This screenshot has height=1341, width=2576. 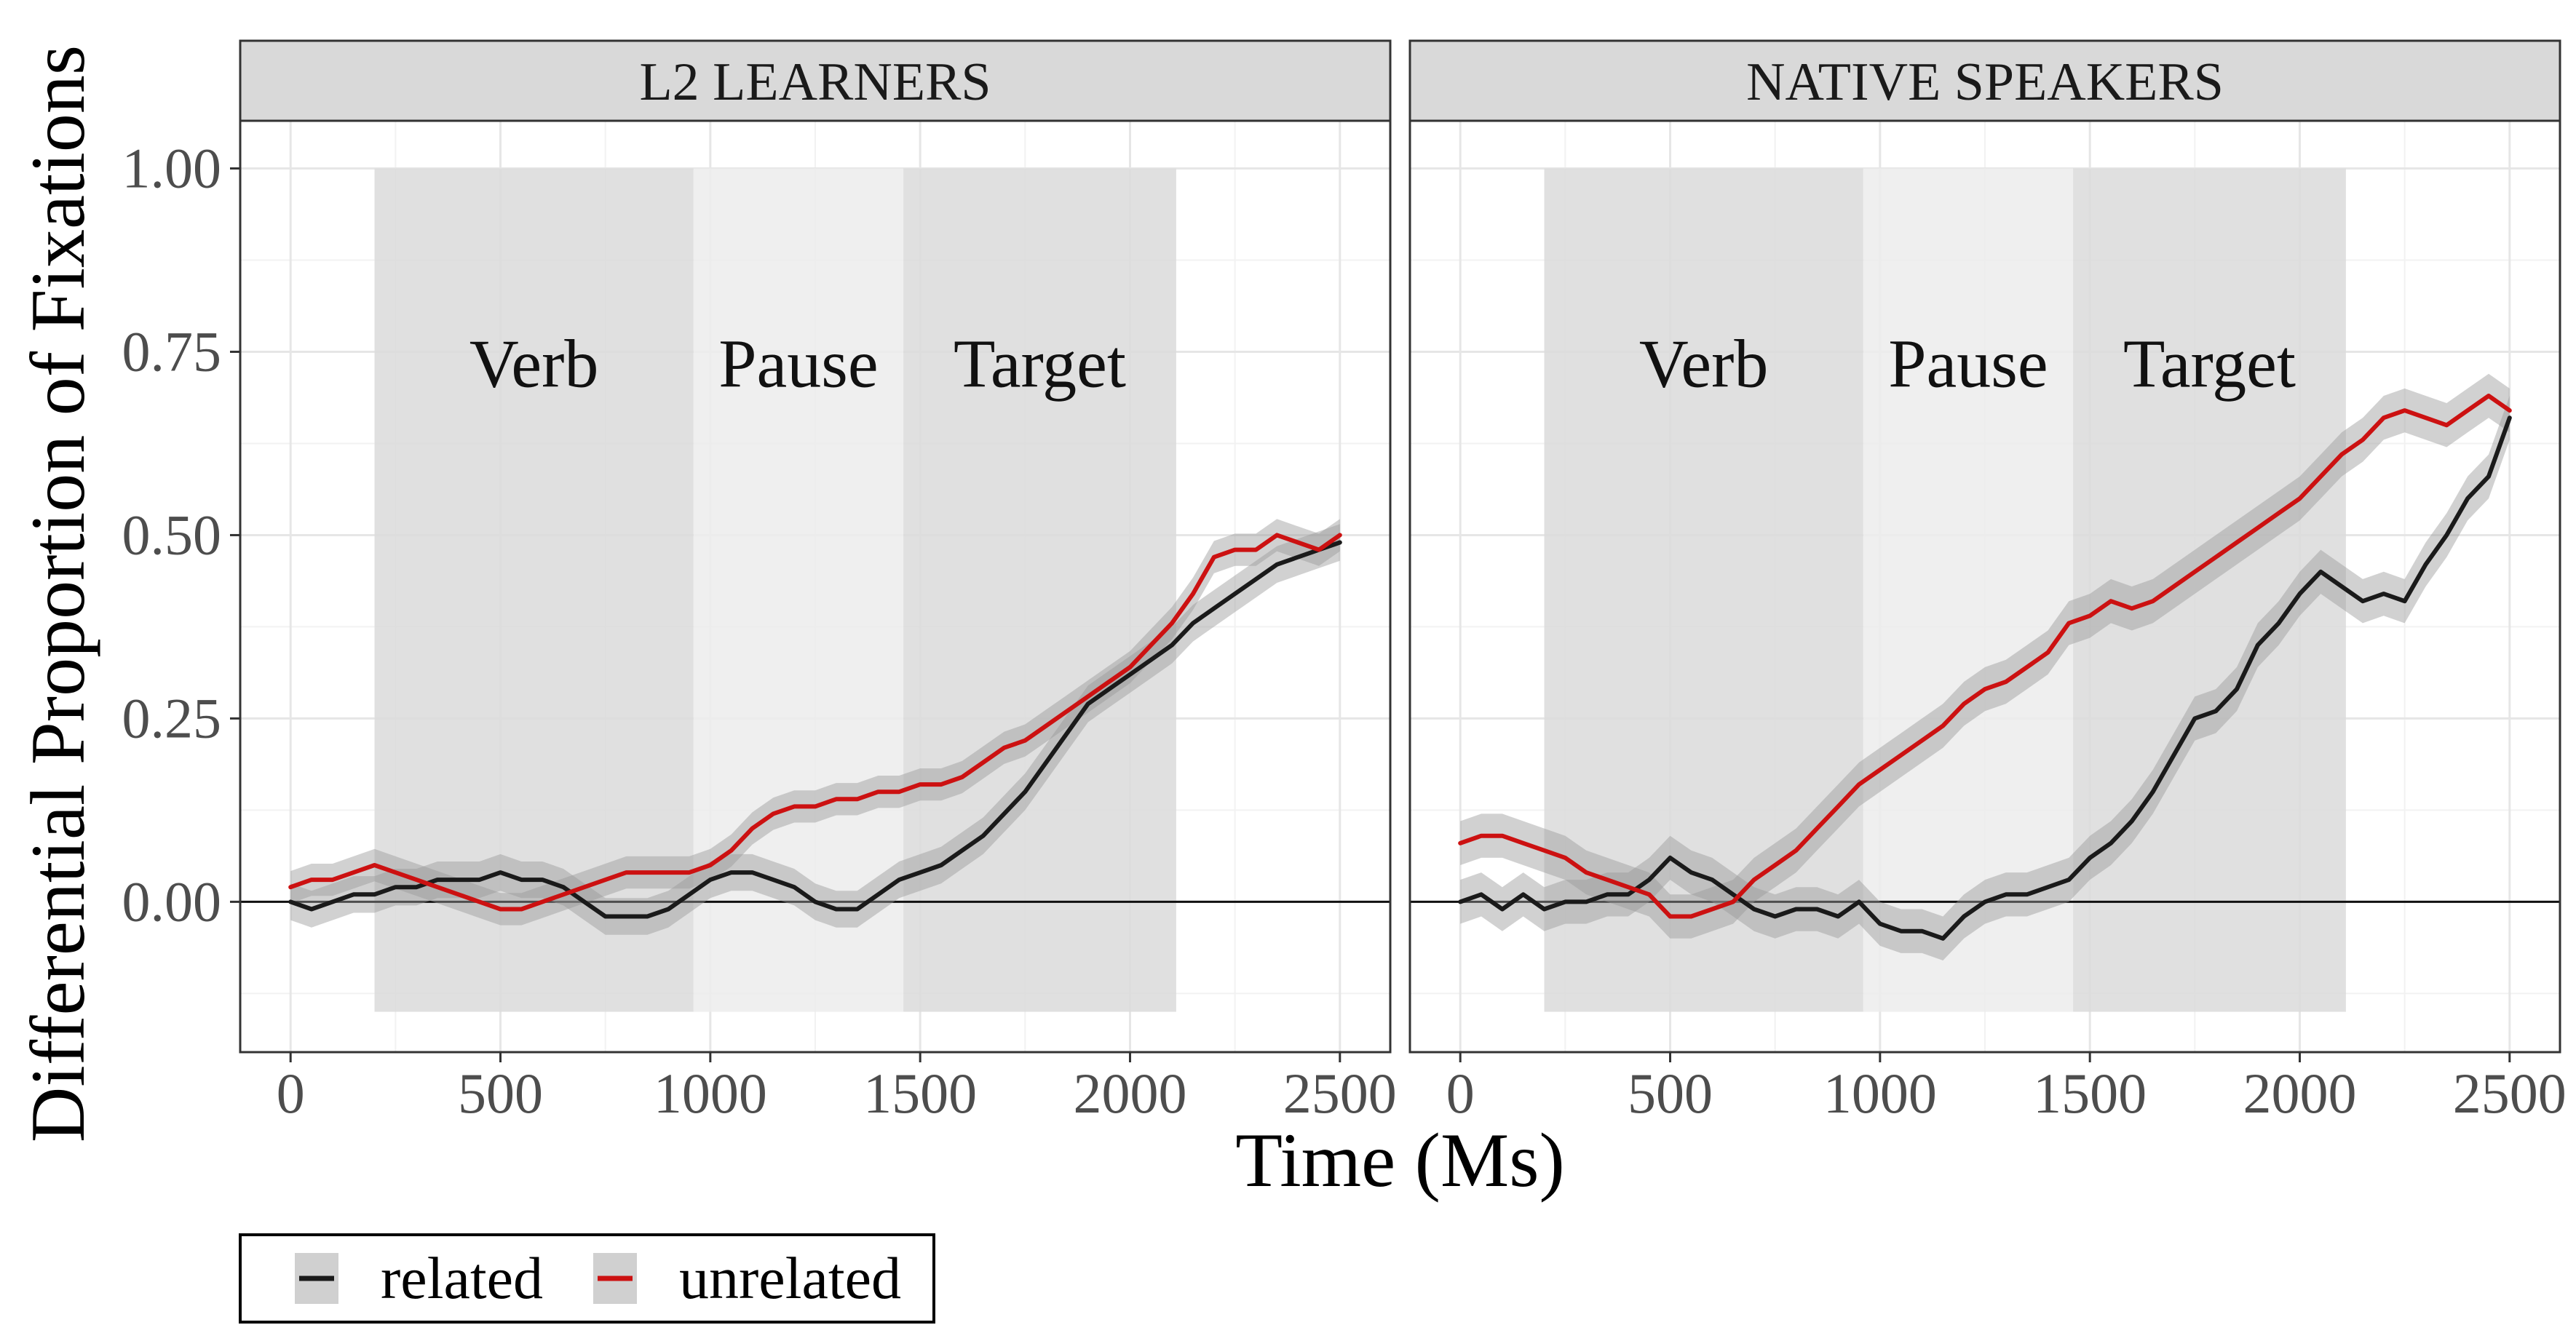 I want to click on panel-strip, so click(x=815, y=80).